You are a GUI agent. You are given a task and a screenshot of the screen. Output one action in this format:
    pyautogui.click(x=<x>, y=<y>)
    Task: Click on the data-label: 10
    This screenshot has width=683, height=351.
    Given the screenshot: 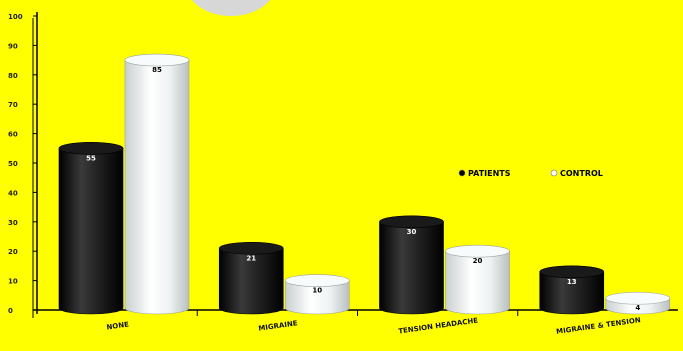 What is the action you would take?
    pyautogui.click(x=317, y=291)
    